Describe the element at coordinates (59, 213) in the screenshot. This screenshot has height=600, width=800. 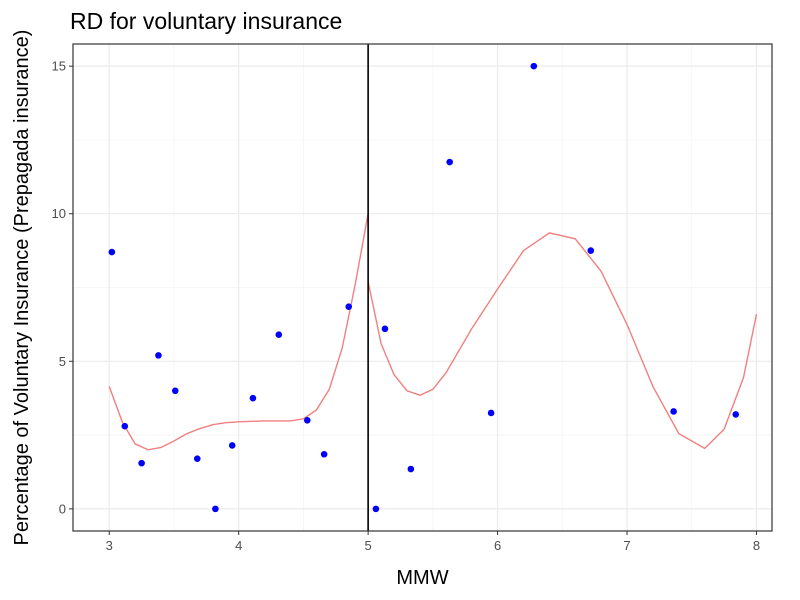
I see `y-tick-label: 10` at that location.